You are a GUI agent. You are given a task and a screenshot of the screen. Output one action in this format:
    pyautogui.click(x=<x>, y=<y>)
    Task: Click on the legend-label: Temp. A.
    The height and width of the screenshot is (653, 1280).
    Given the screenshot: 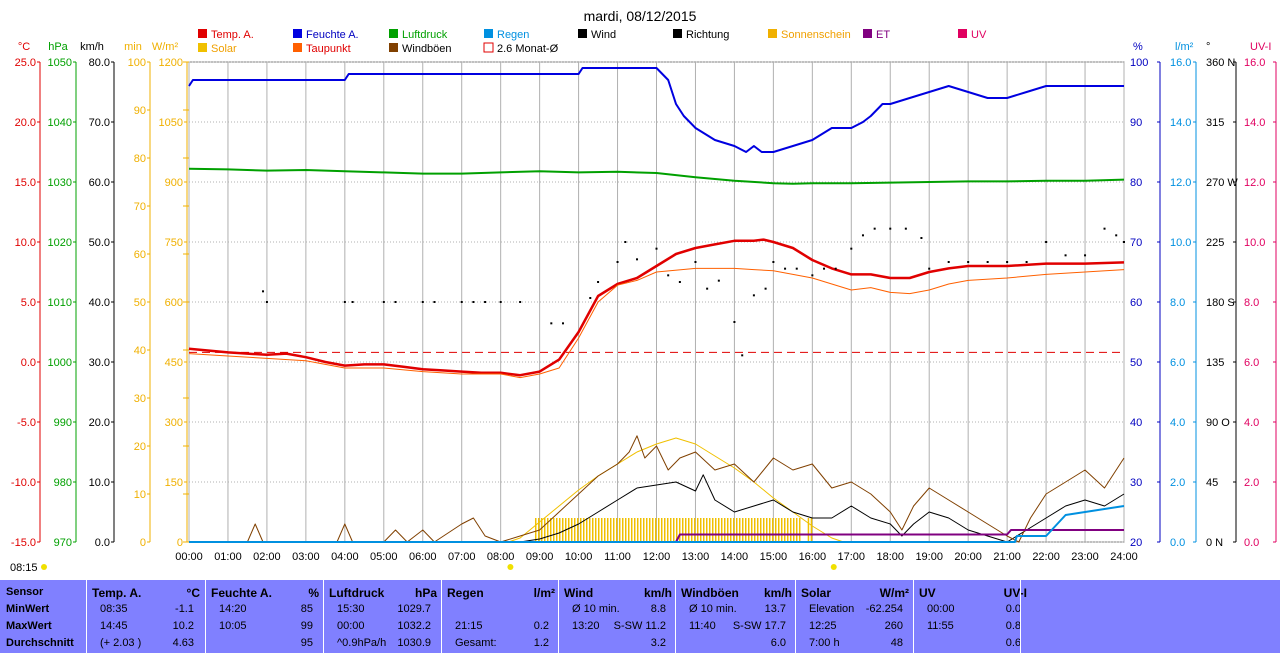 What is the action you would take?
    pyautogui.click(x=232, y=35)
    